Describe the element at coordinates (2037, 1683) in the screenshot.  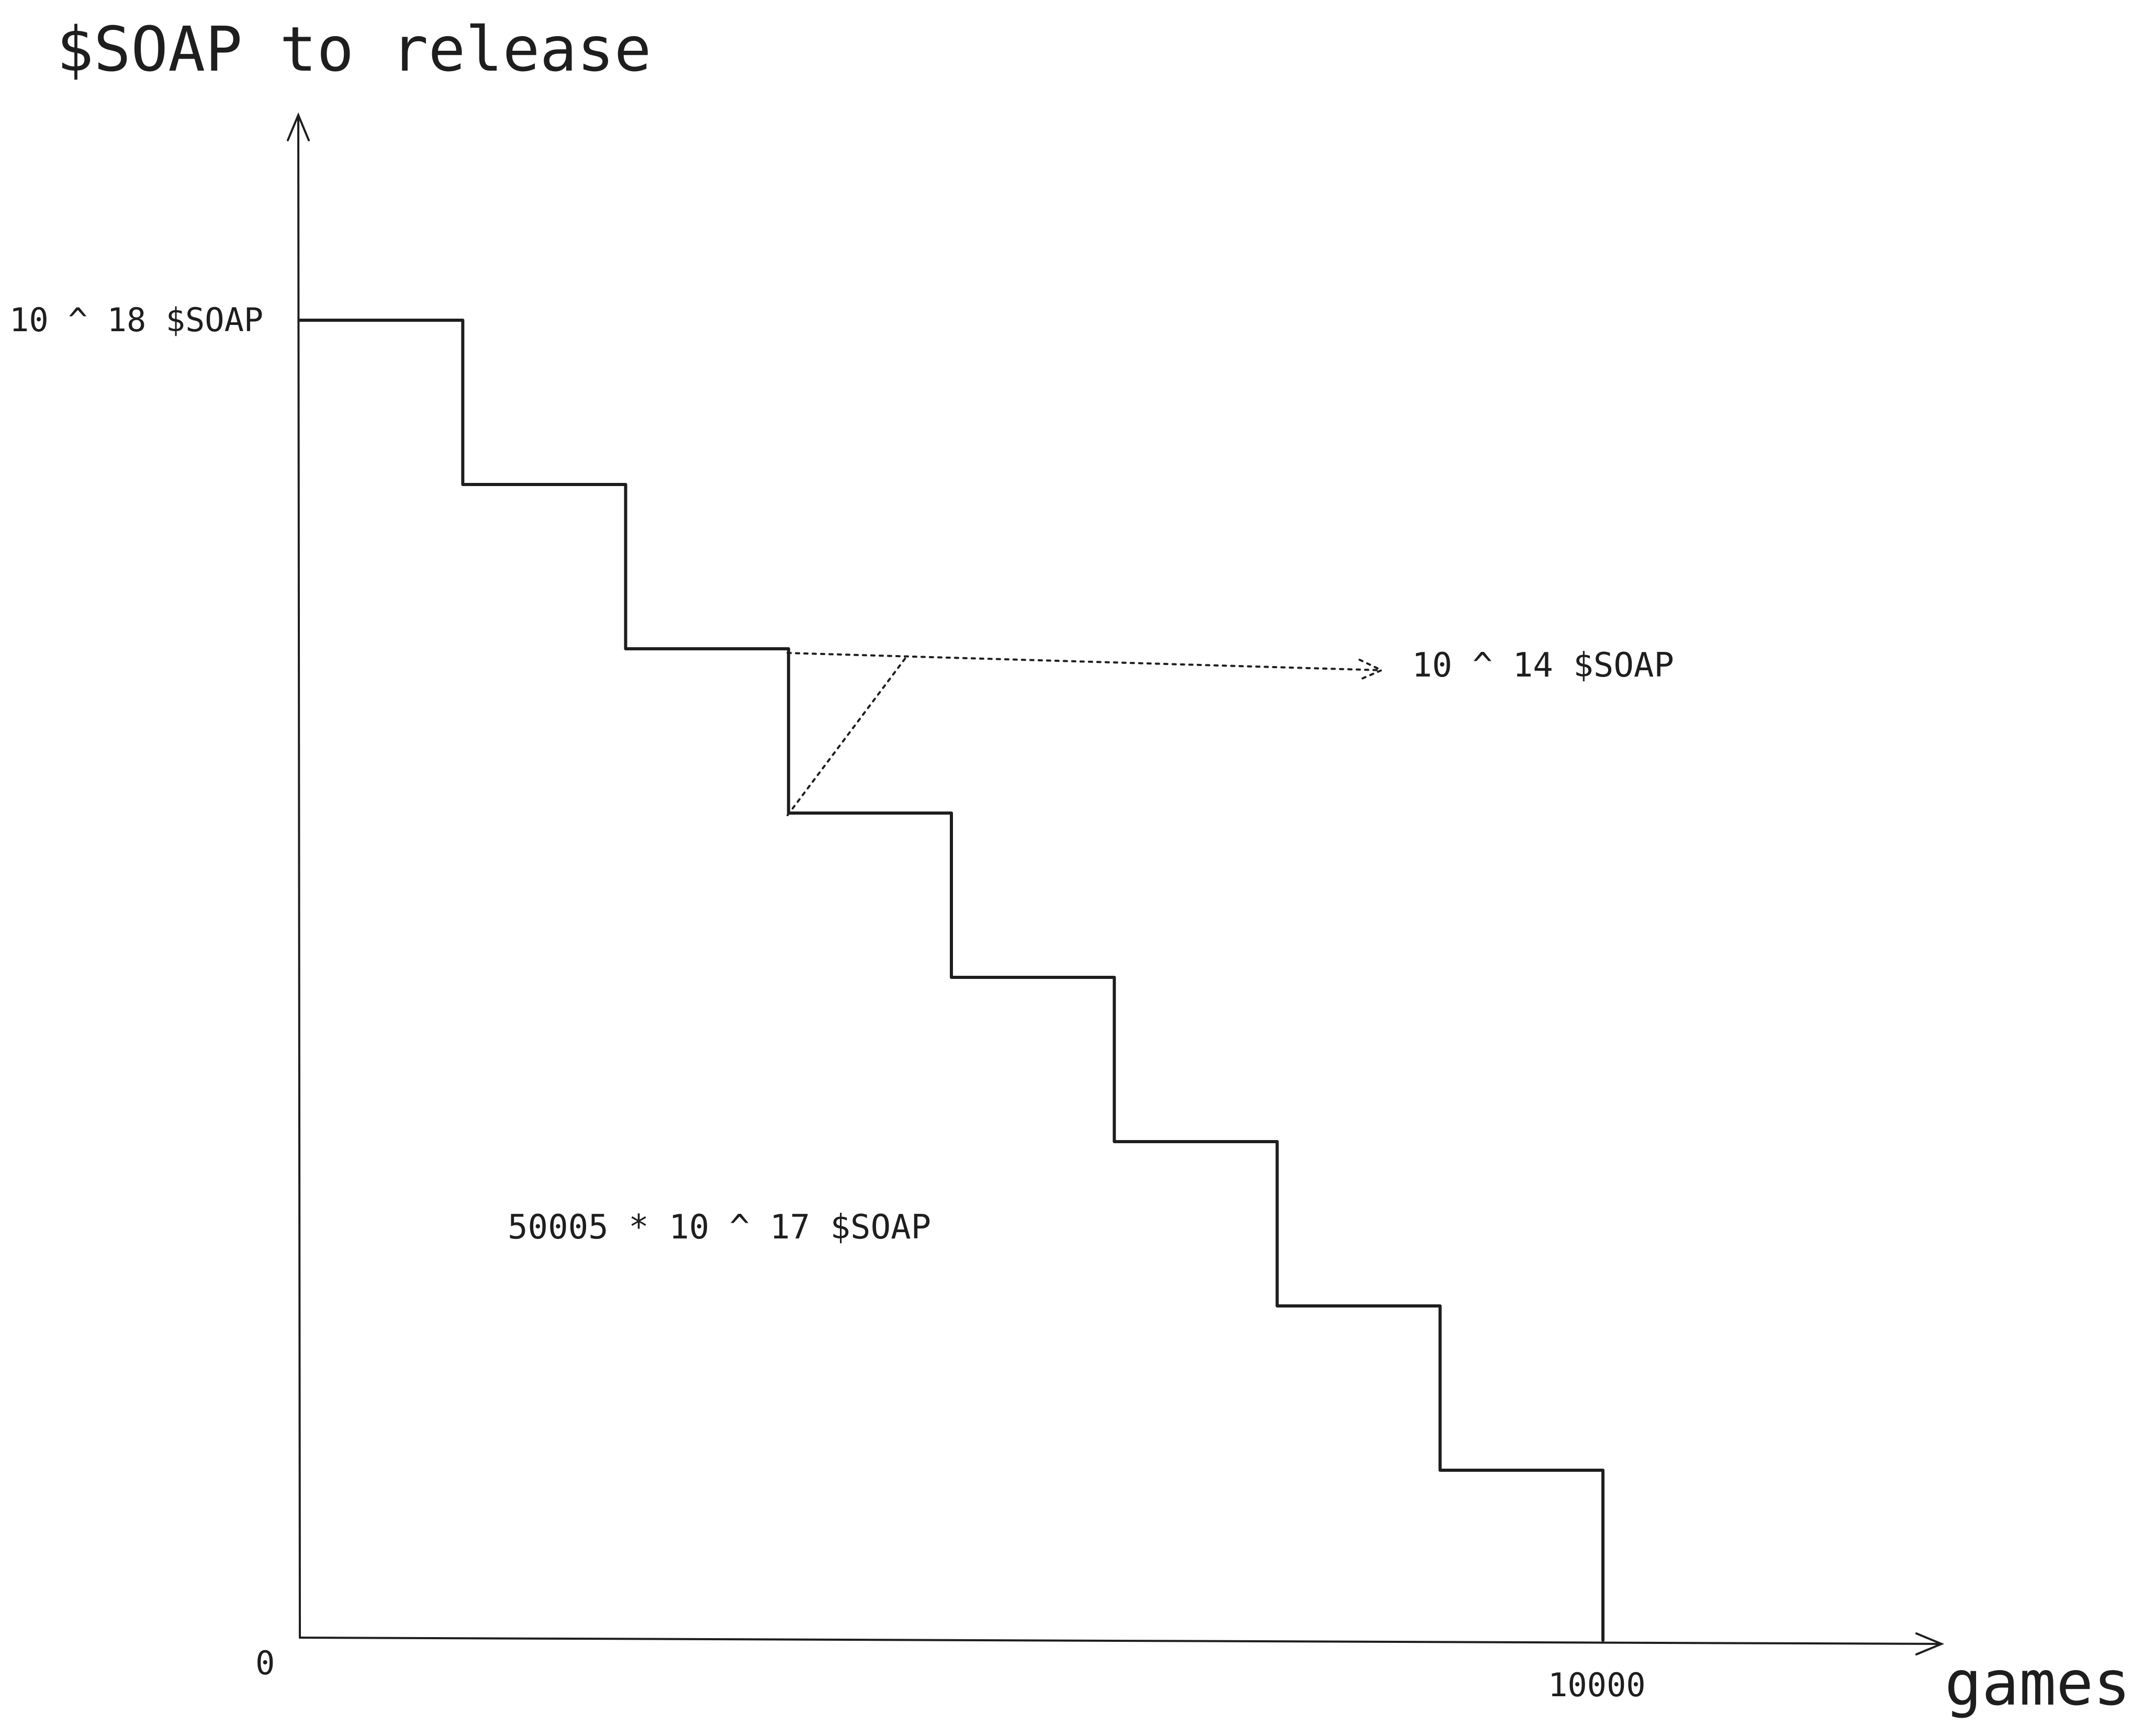
I see `x-axis-title: games` at that location.